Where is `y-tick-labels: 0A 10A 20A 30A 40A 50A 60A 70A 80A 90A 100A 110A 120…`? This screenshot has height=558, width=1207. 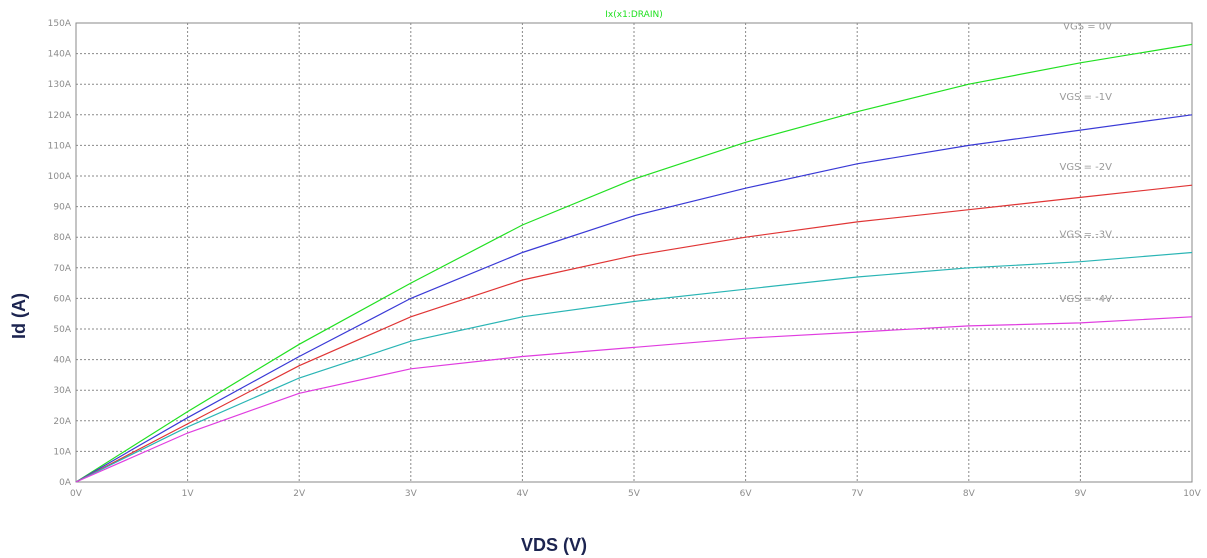
y-tick-labels: 0A 10A 20A 30A 40A 50A 60A 70A 80A 90A 100A 110A 120… is located at coordinates (60, 253).